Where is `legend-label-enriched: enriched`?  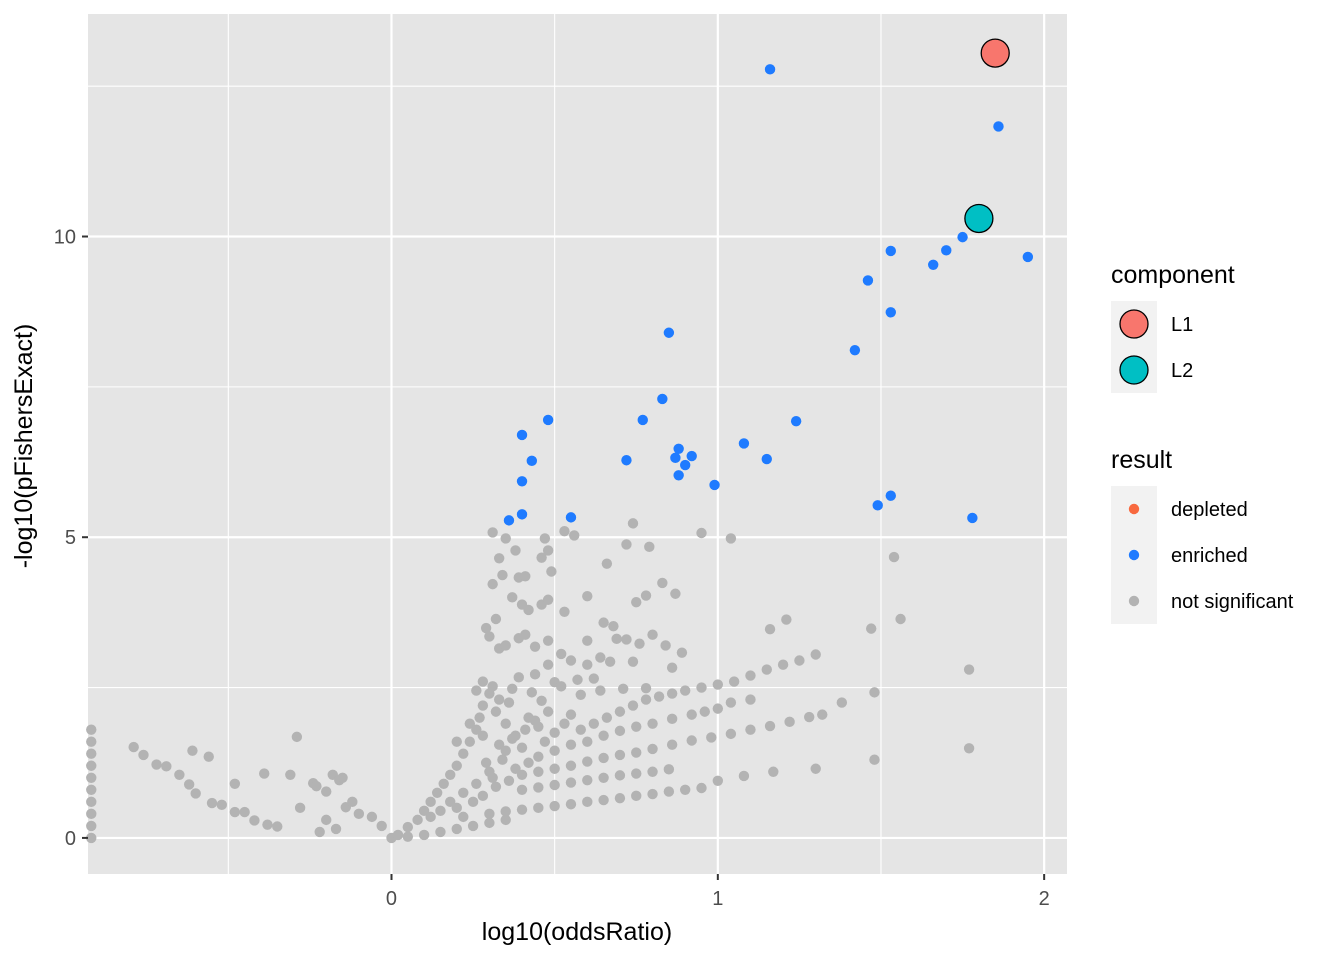 legend-label-enriched: enriched is located at coordinates (1209, 556).